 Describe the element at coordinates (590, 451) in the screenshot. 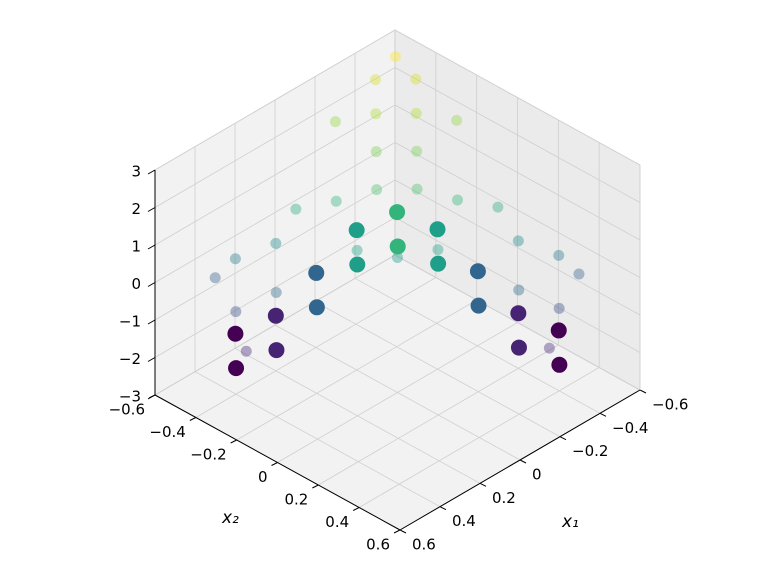

I see `x1-tick-label: −0.2` at that location.